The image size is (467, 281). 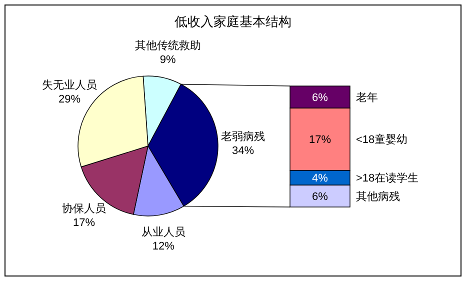 I want to click on data-label: 34%, so click(x=243, y=150).